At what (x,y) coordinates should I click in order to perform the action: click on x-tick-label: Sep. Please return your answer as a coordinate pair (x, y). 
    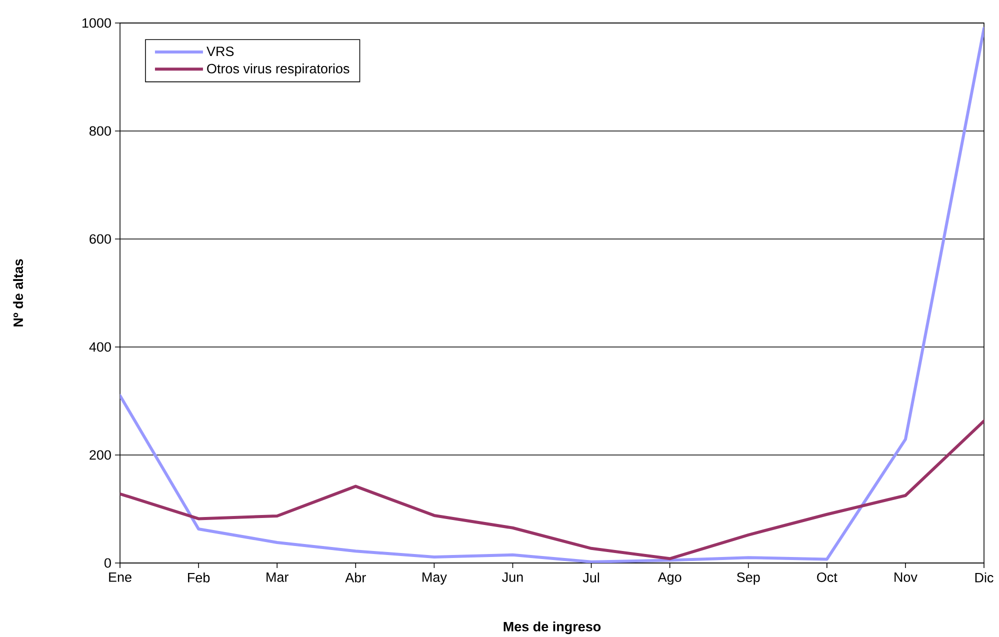
    Looking at the image, I should click on (748, 578).